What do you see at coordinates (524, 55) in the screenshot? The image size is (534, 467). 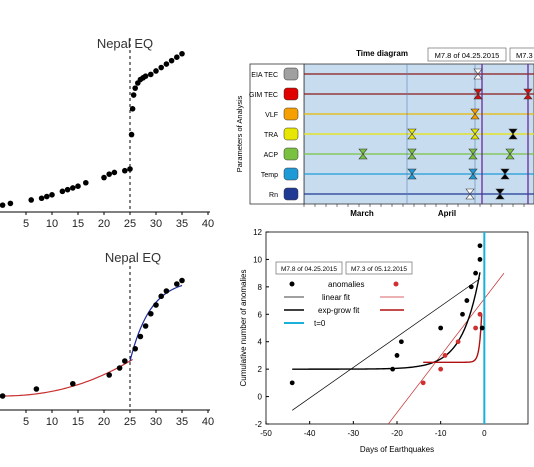 I see `event-label: M7.3` at bounding box center [524, 55].